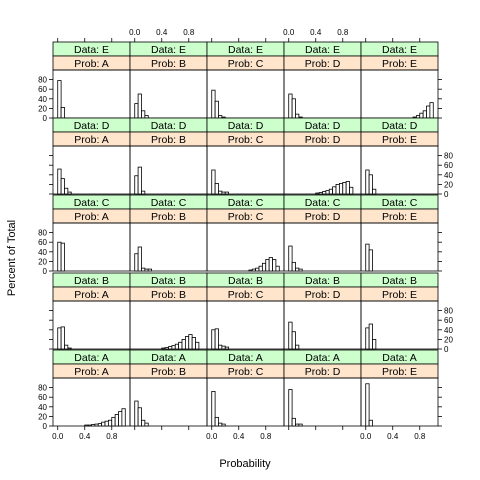  Describe the element at coordinates (245, 233) in the screenshot. I see `panel: Data: C Prob: C` at that location.